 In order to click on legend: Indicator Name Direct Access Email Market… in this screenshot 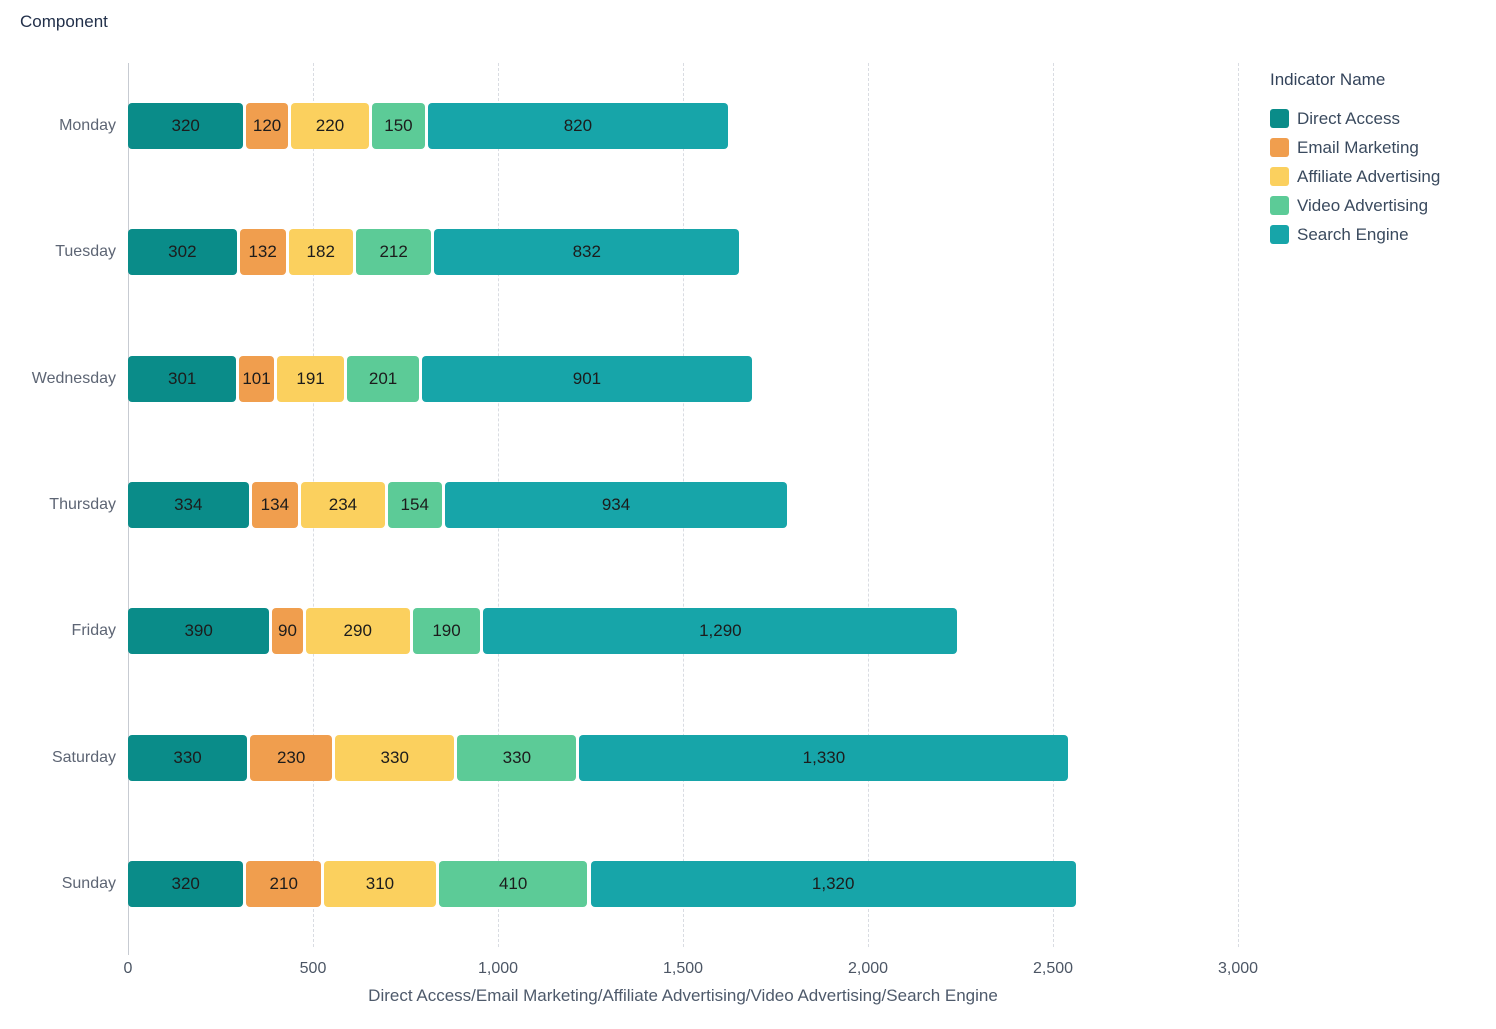, I will do `click(1355, 159)`.